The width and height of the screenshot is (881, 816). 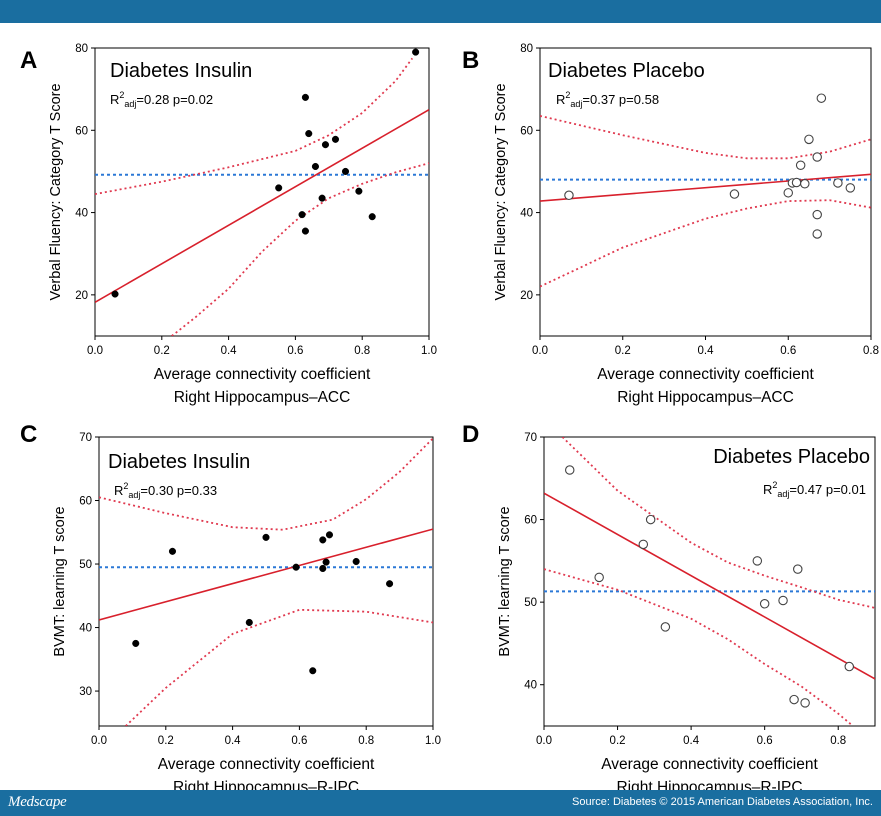 I want to click on y-tick-label: 30, so click(x=85, y=692).